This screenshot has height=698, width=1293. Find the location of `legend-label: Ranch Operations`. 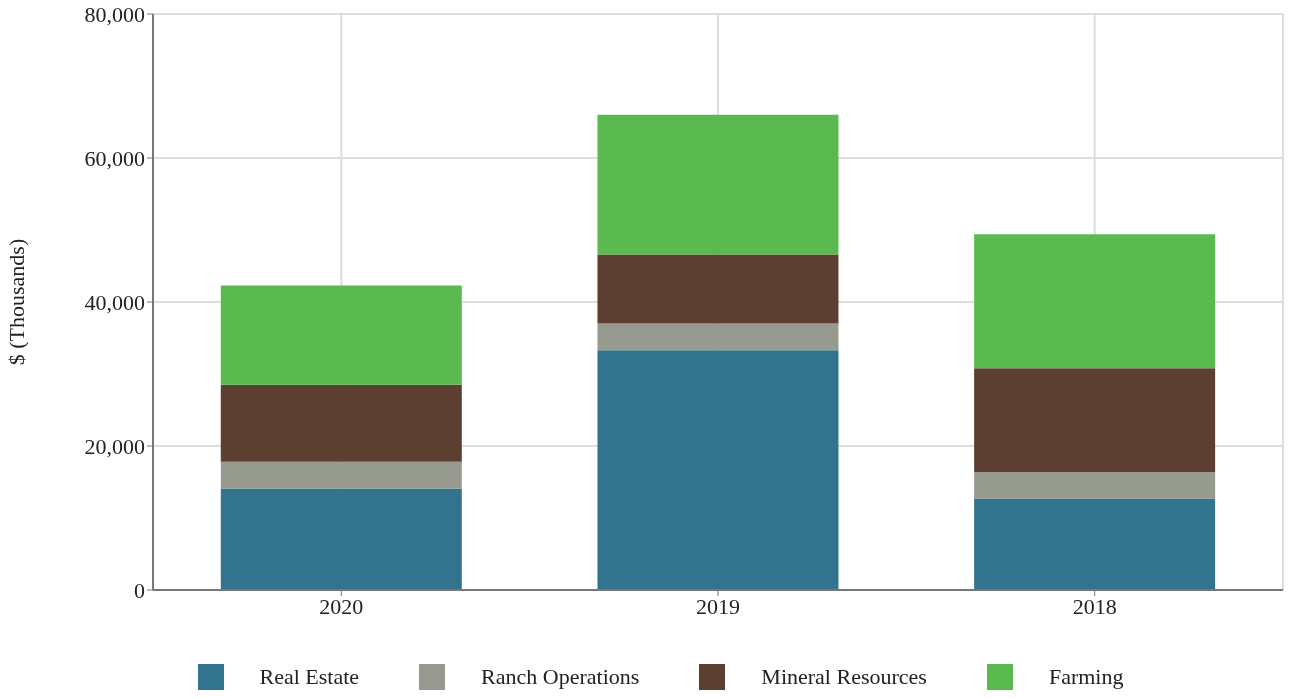

legend-label: Ranch Operations is located at coordinates (560, 677).